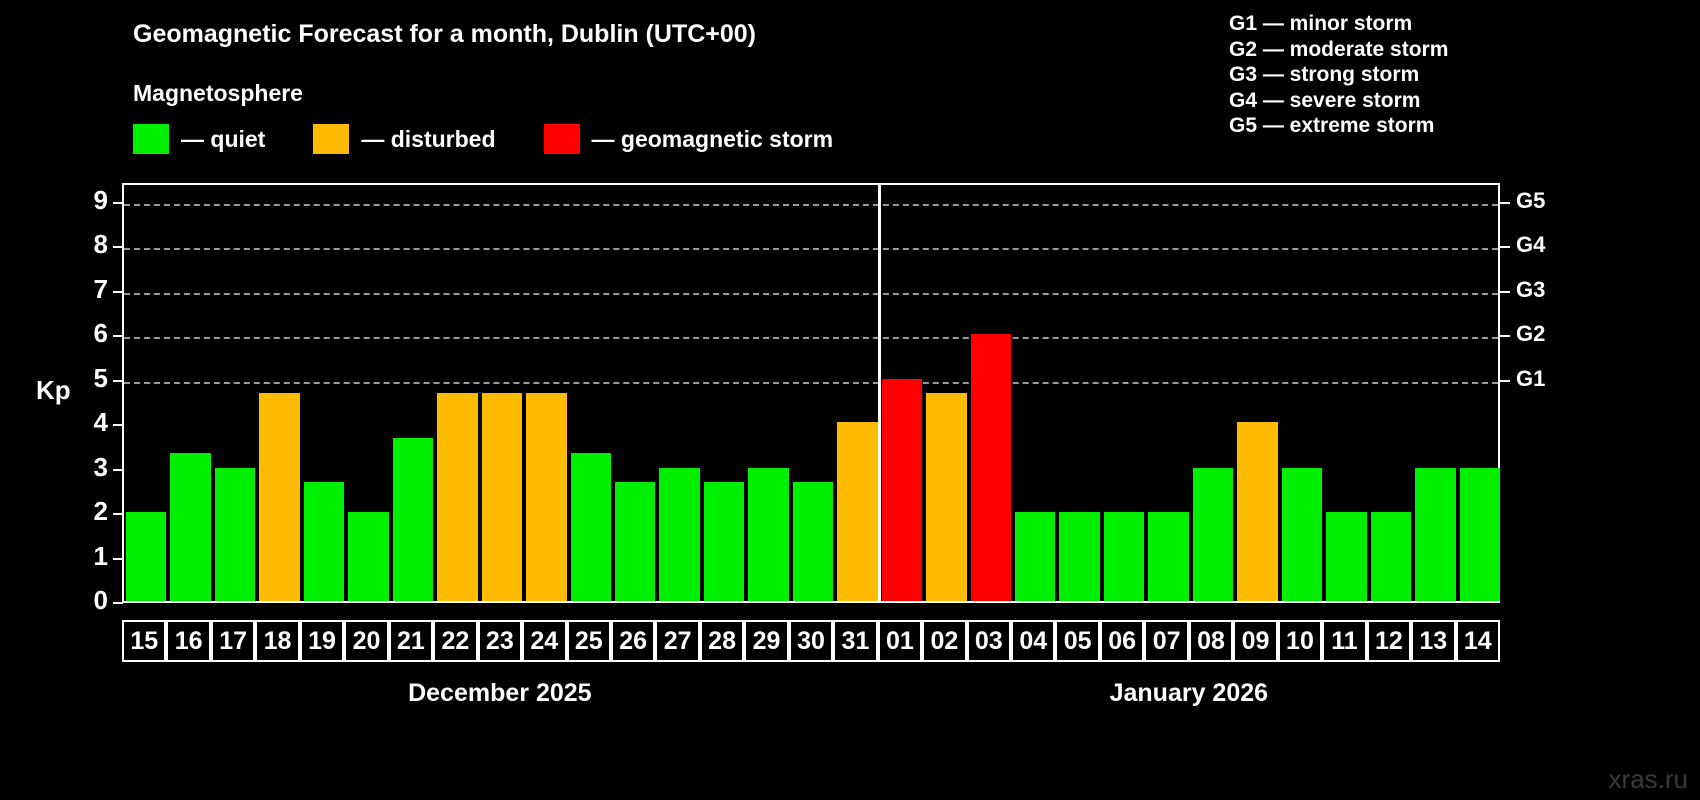 The image size is (1700, 800). I want to click on y-tick-label-4: 4, so click(100, 422).